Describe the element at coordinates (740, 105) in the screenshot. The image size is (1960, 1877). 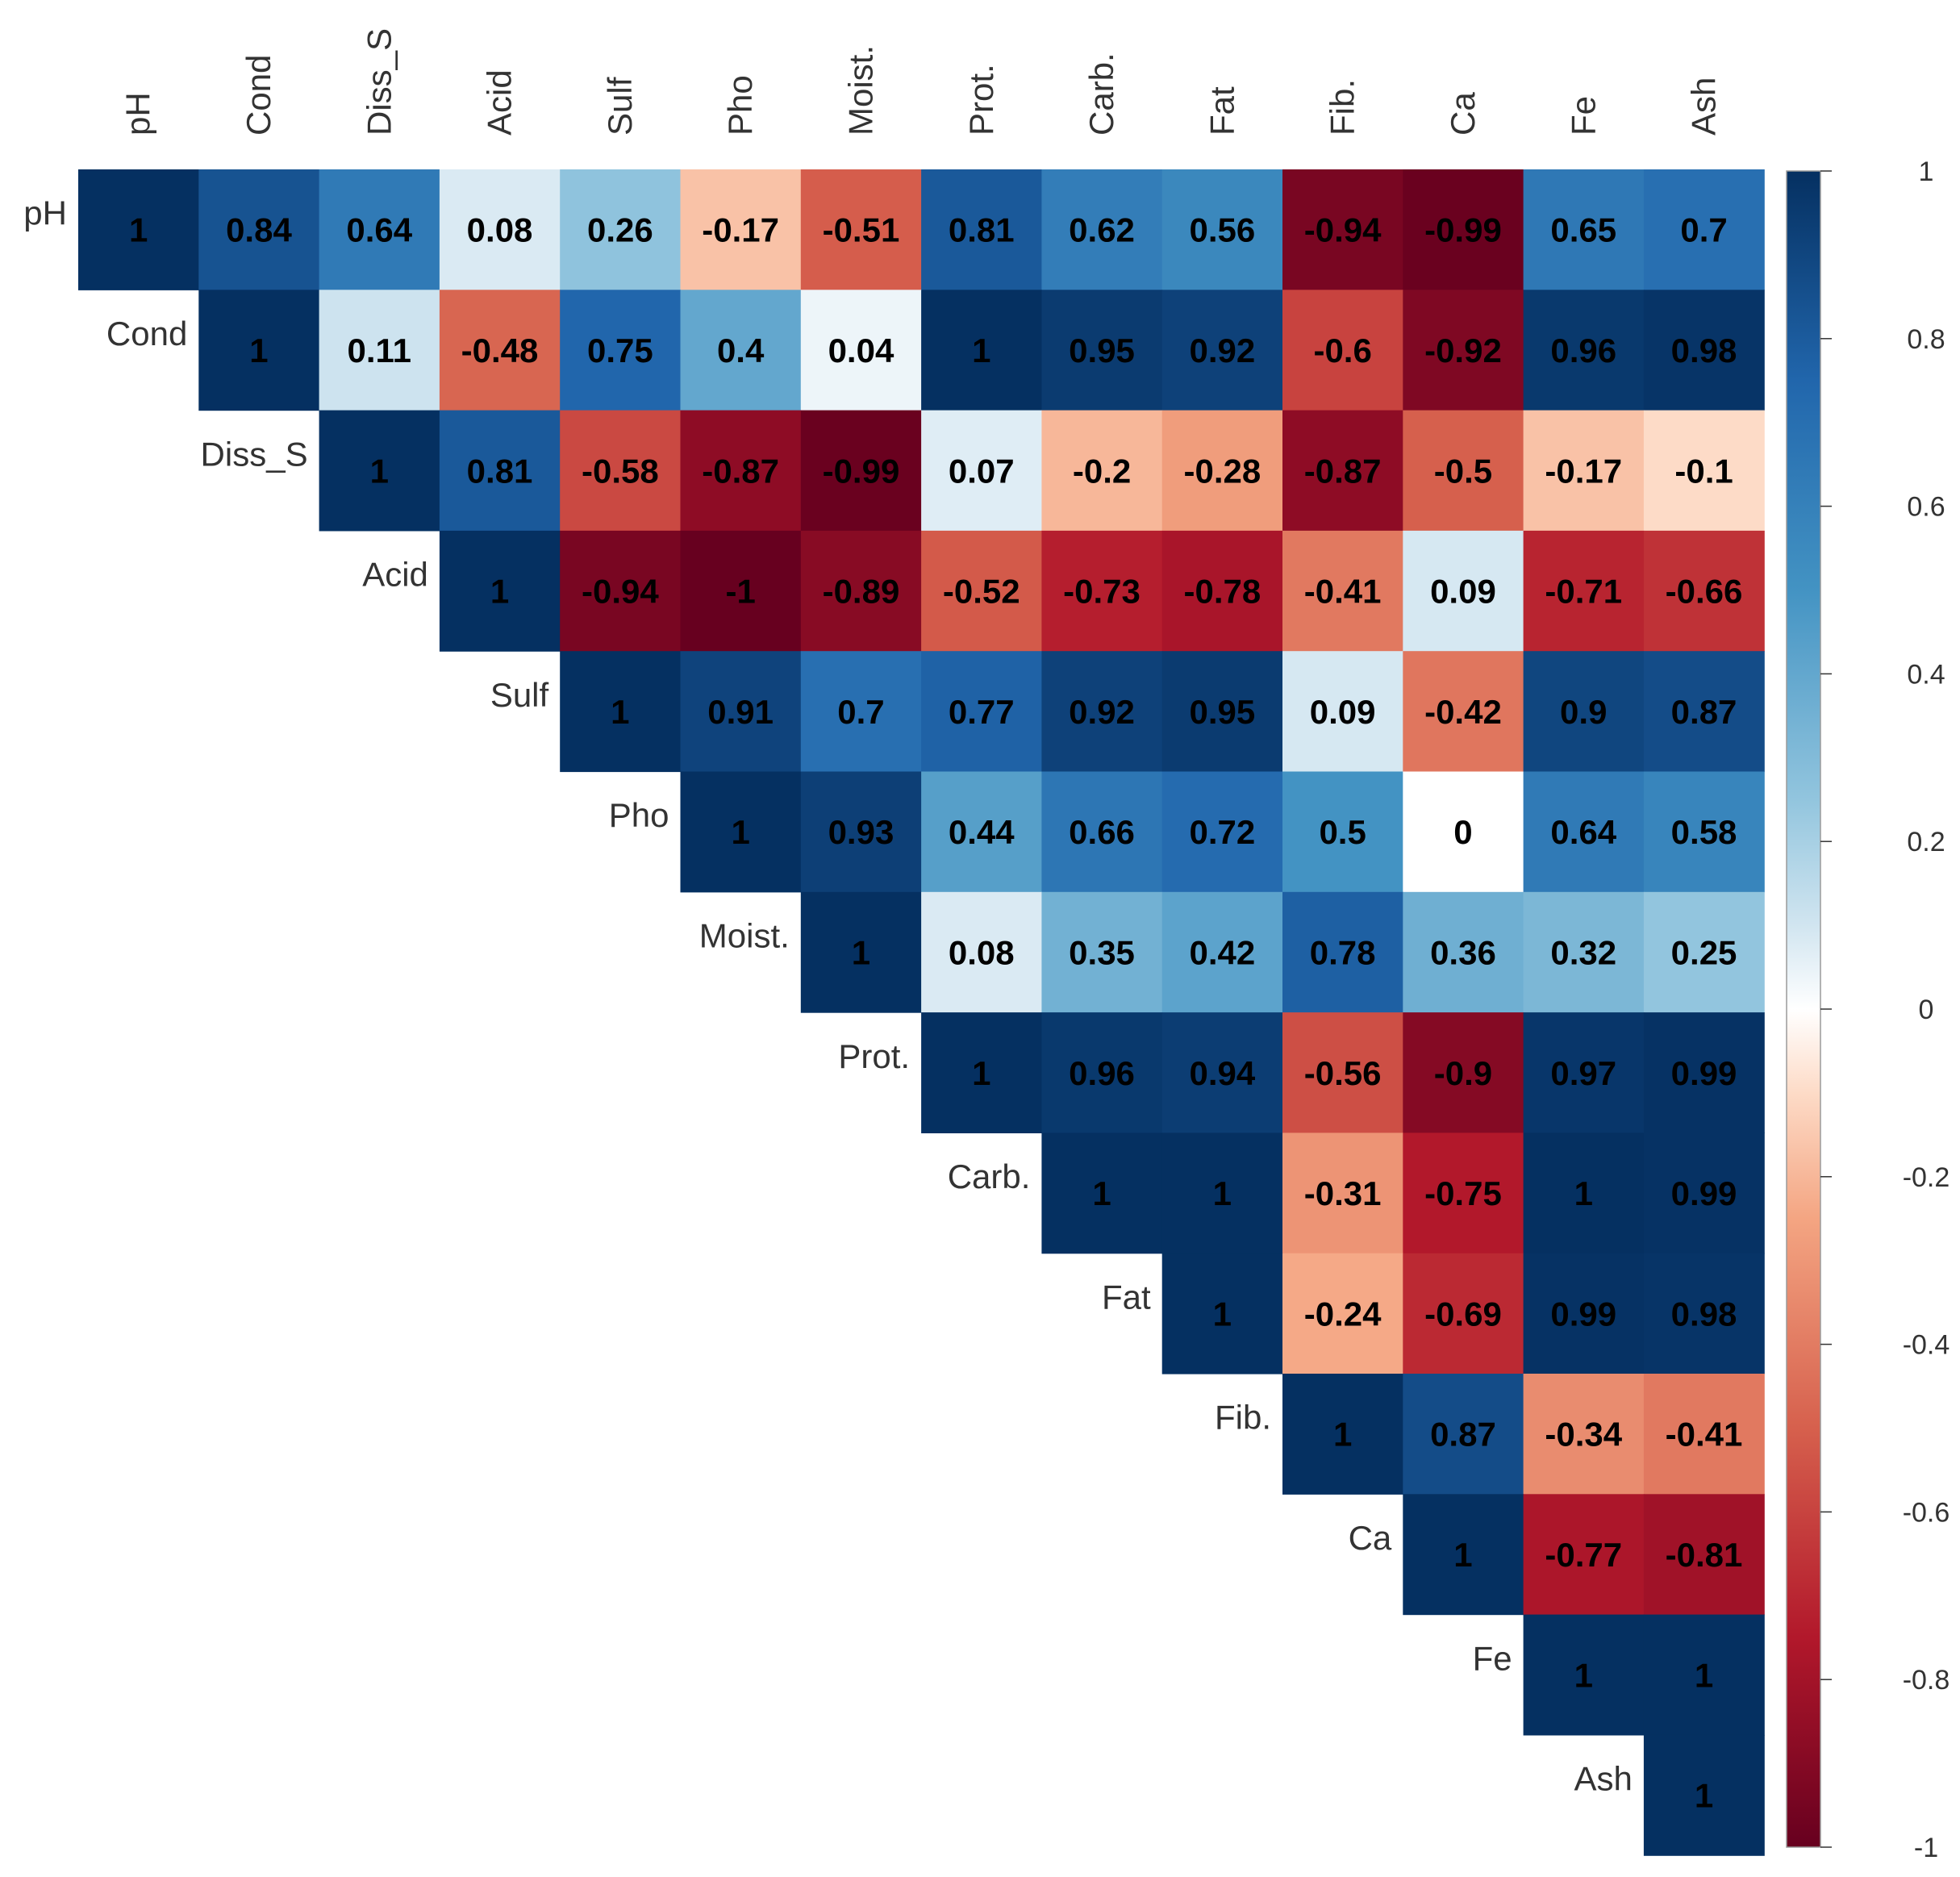
I see `column-label: Pho` at that location.